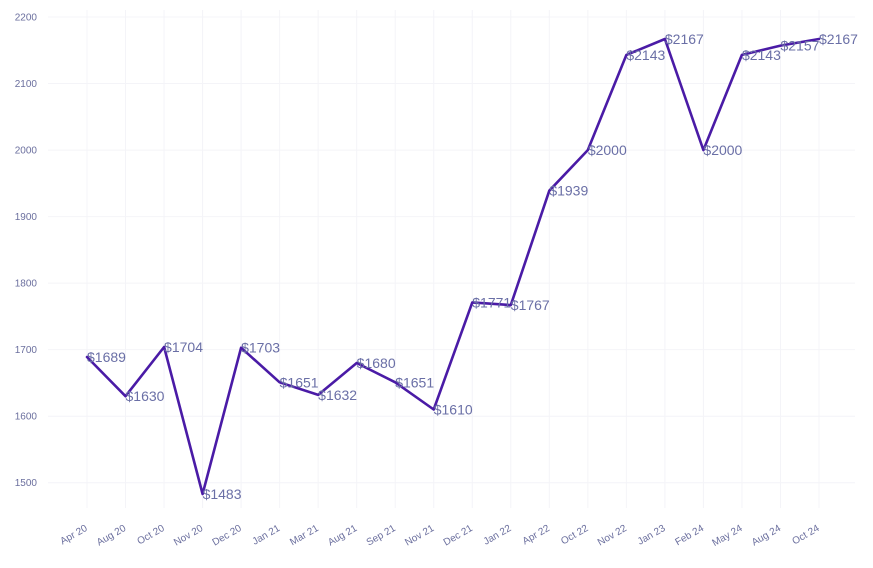 This screenshot has width=873, height=568. What do you see at coordinates (106, 357) in the screenshot?
I see `data-label: $1689` at bounding box center [106, 357].